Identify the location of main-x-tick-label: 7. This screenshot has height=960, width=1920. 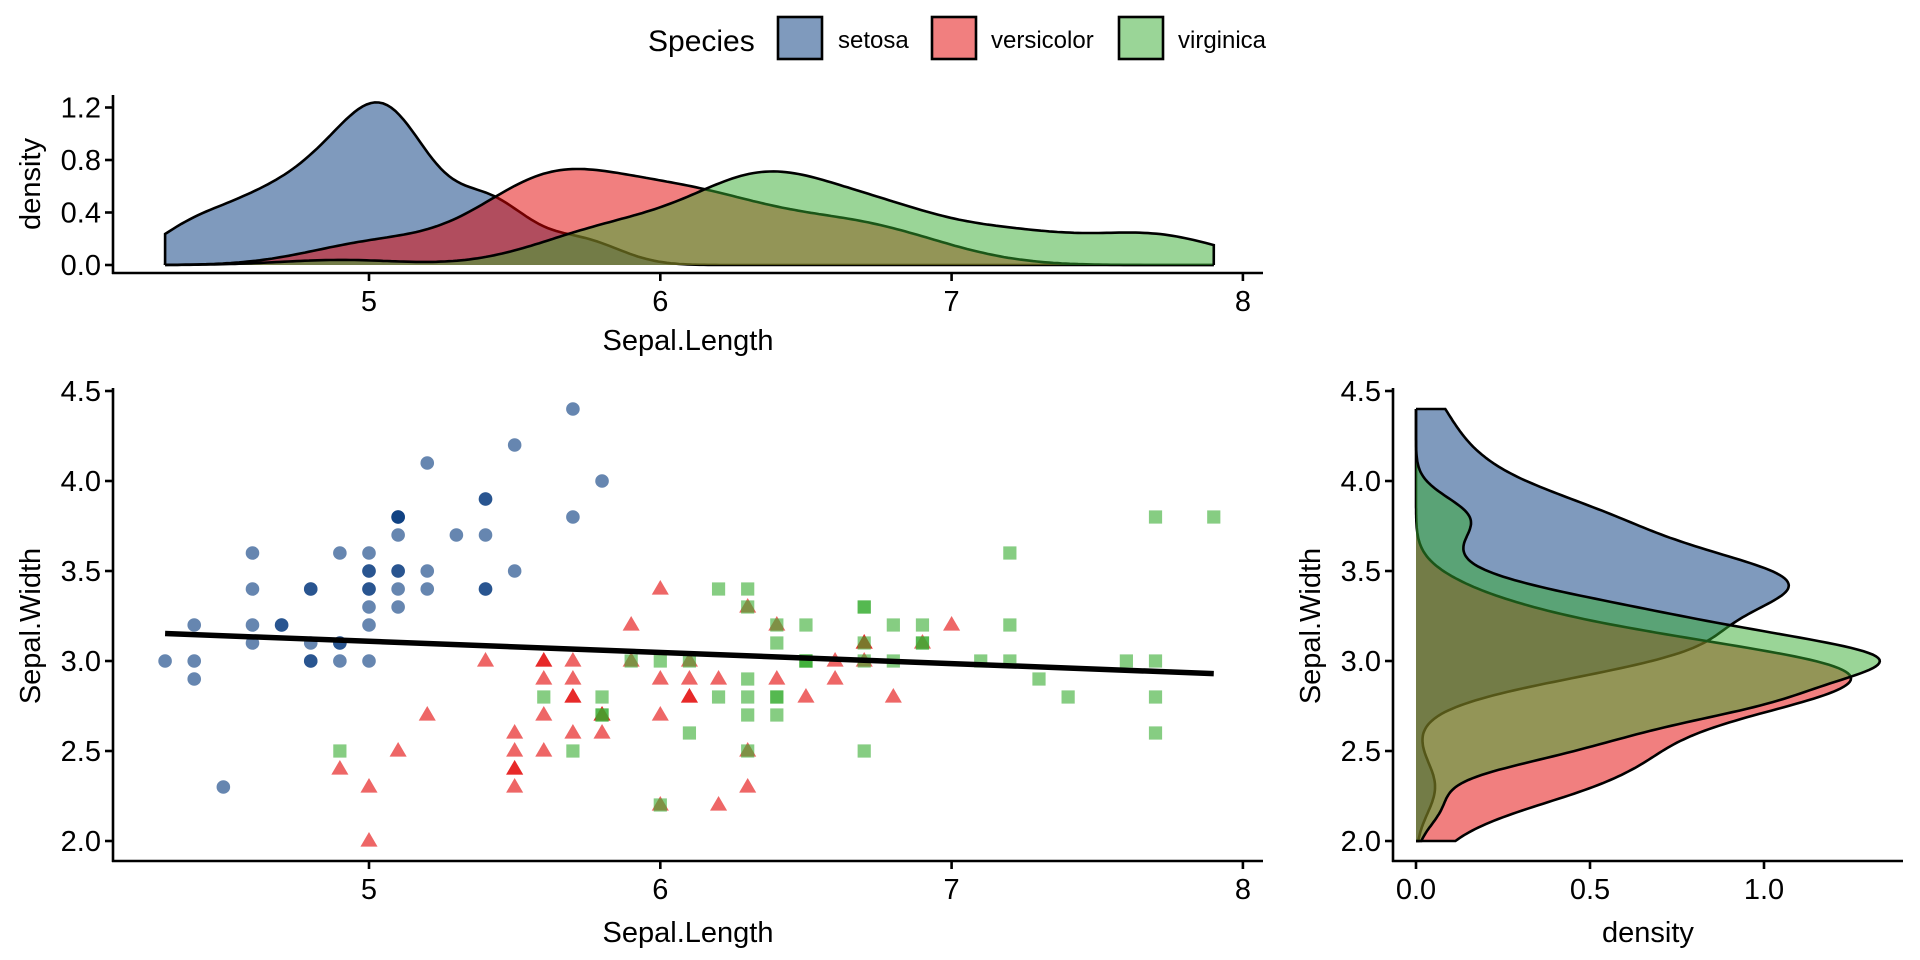
(952, 890).